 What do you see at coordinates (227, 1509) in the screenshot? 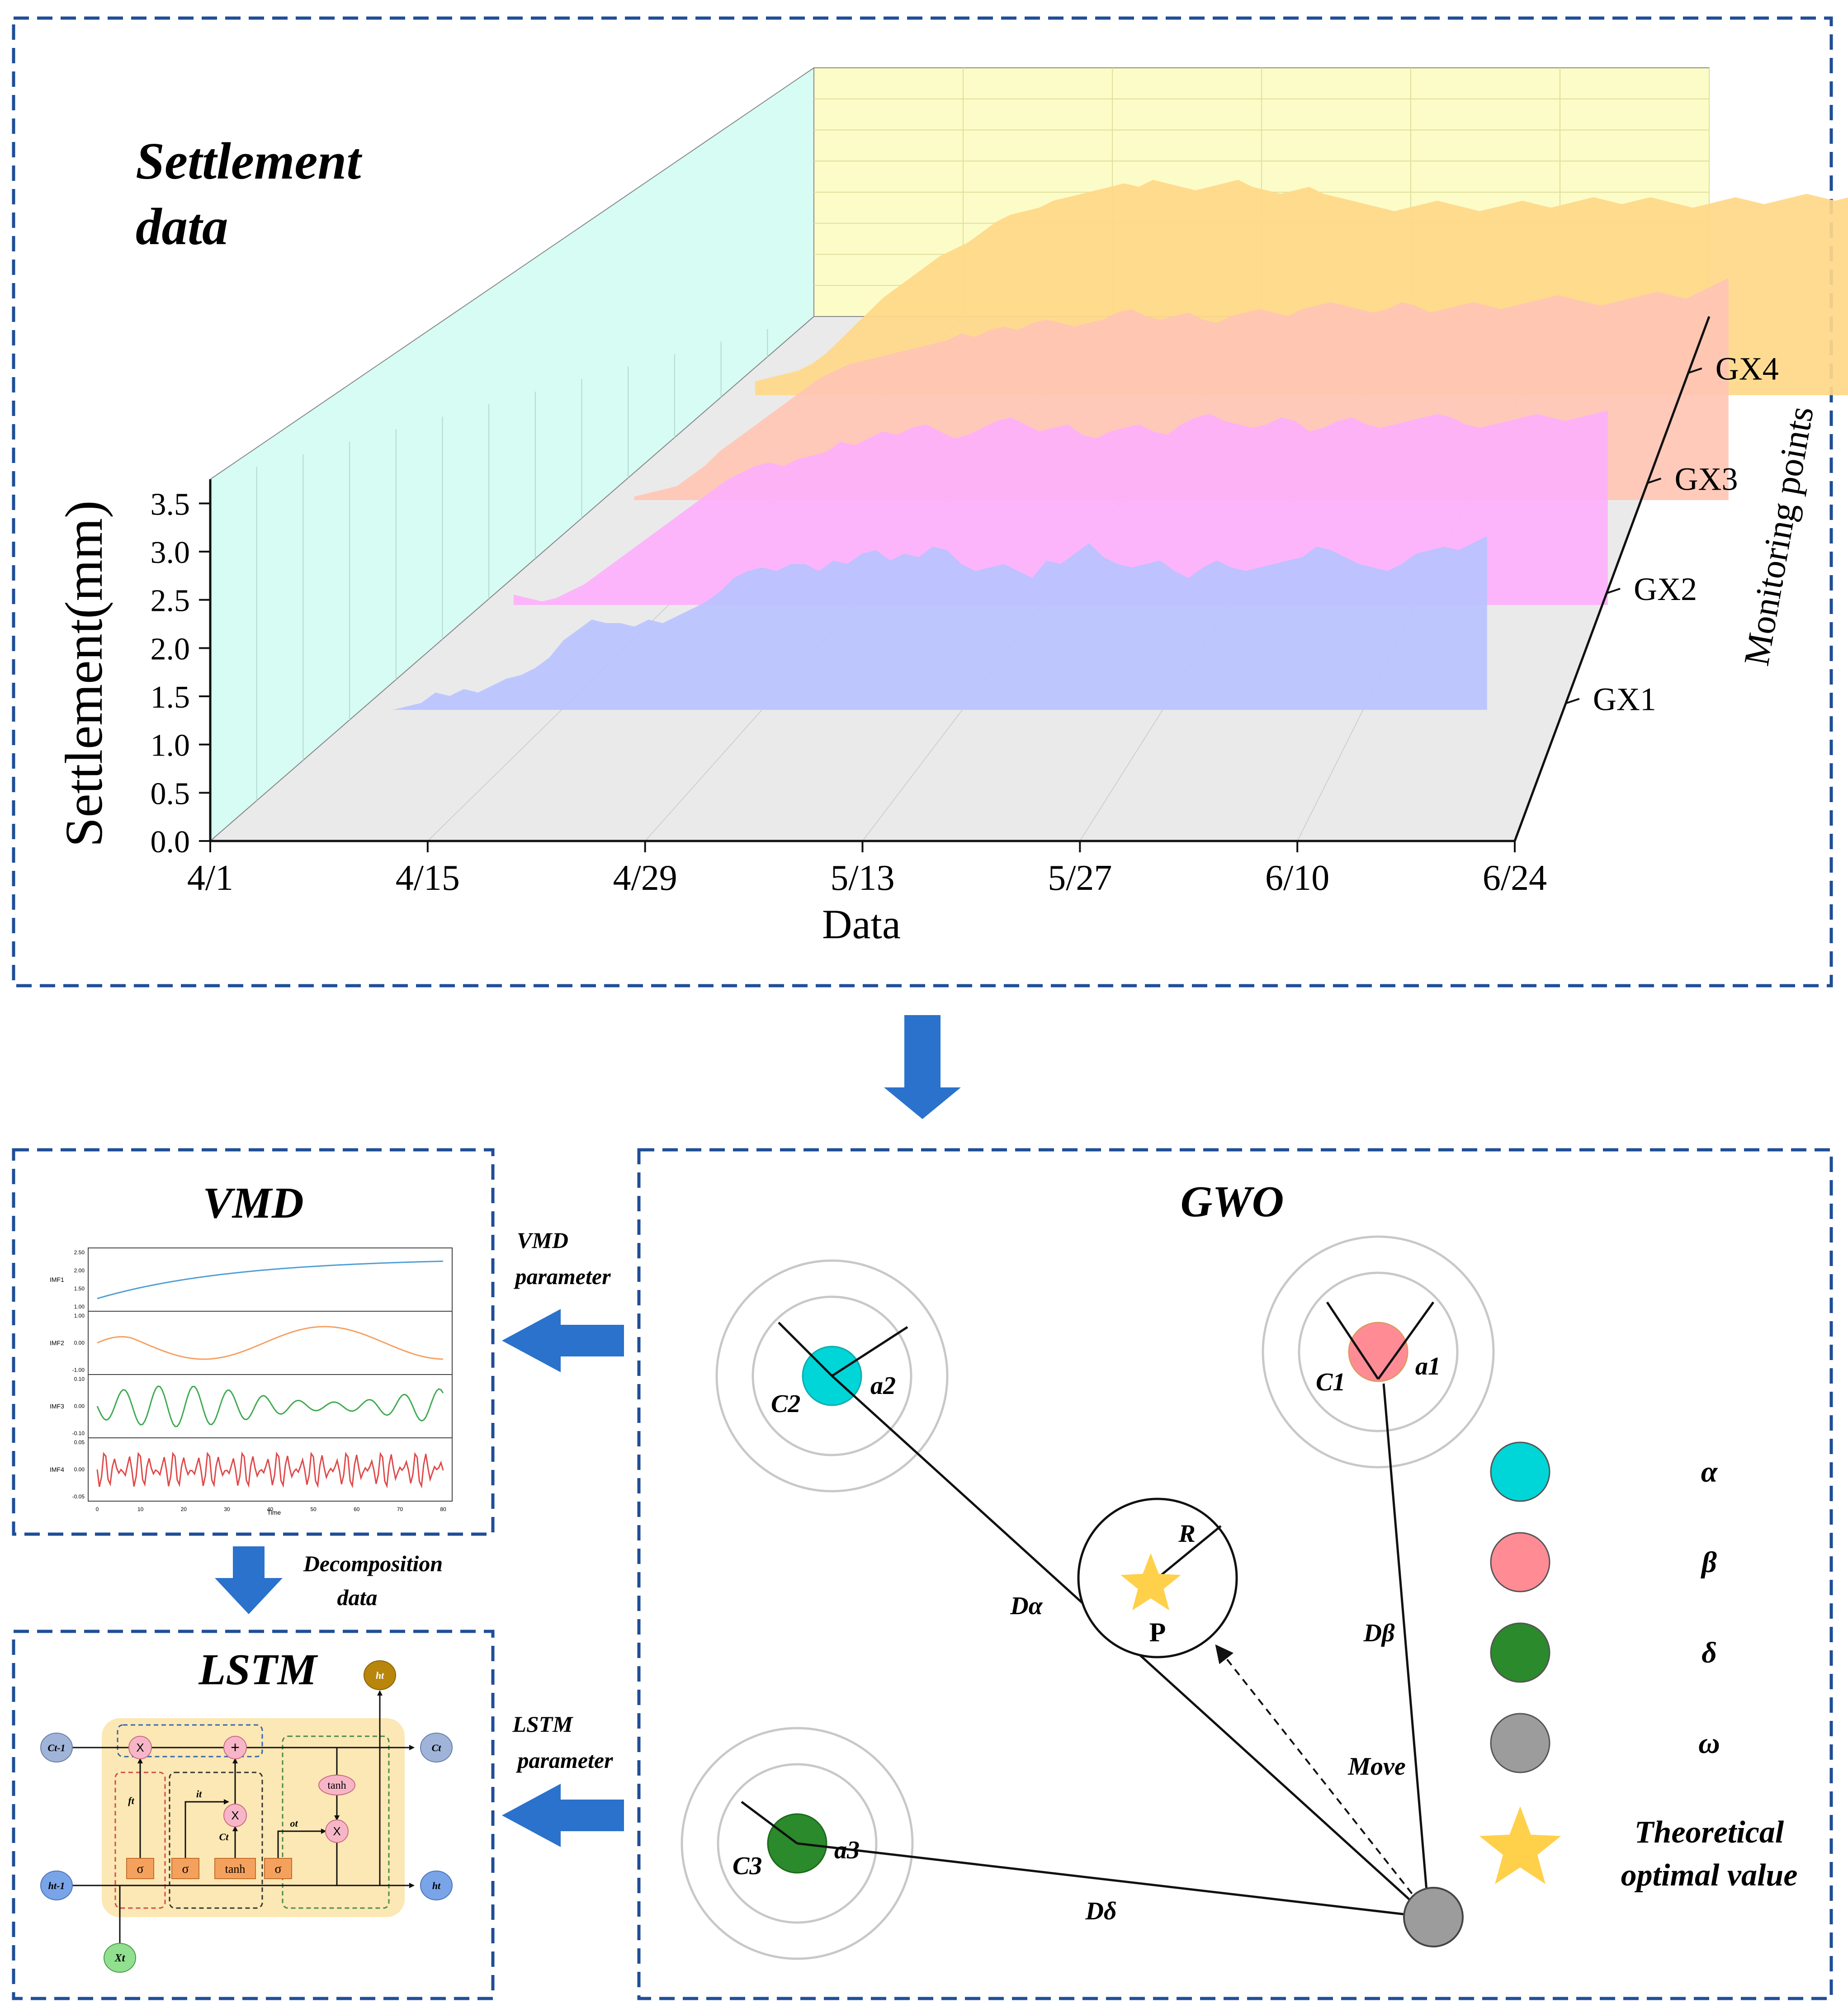
I see `vmd-x-tick-label: 30` at bounding box center [227, 1509].